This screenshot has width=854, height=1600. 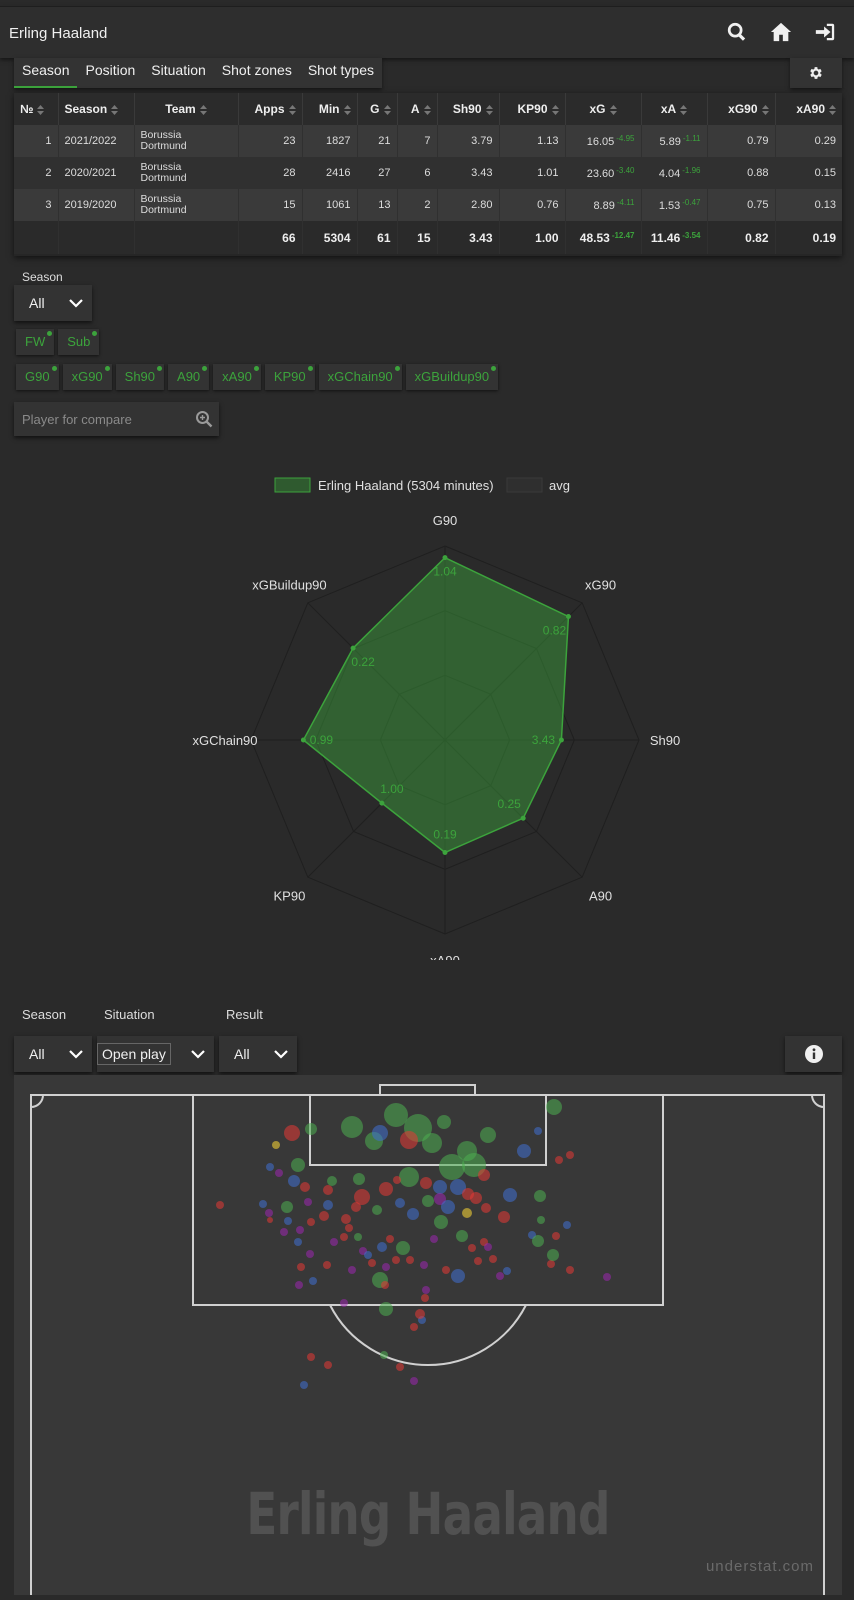 I want to click on col-header-a: A, so click(x=417, y=109).